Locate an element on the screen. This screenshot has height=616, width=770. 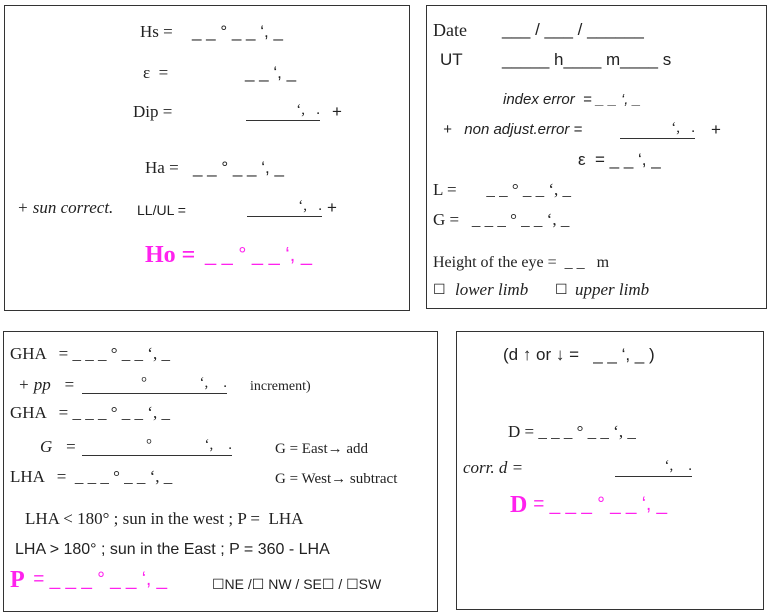
eps-label: ε = is located at coordinates (156, 72).